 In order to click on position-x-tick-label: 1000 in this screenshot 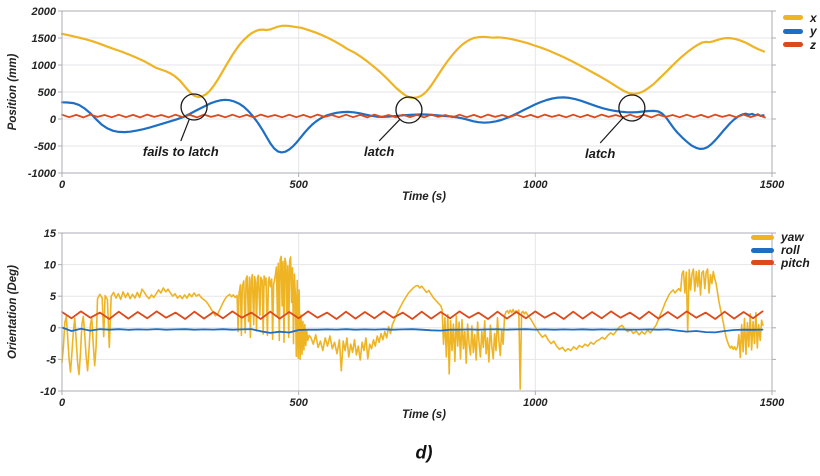, I will do `click(535, 185)`.